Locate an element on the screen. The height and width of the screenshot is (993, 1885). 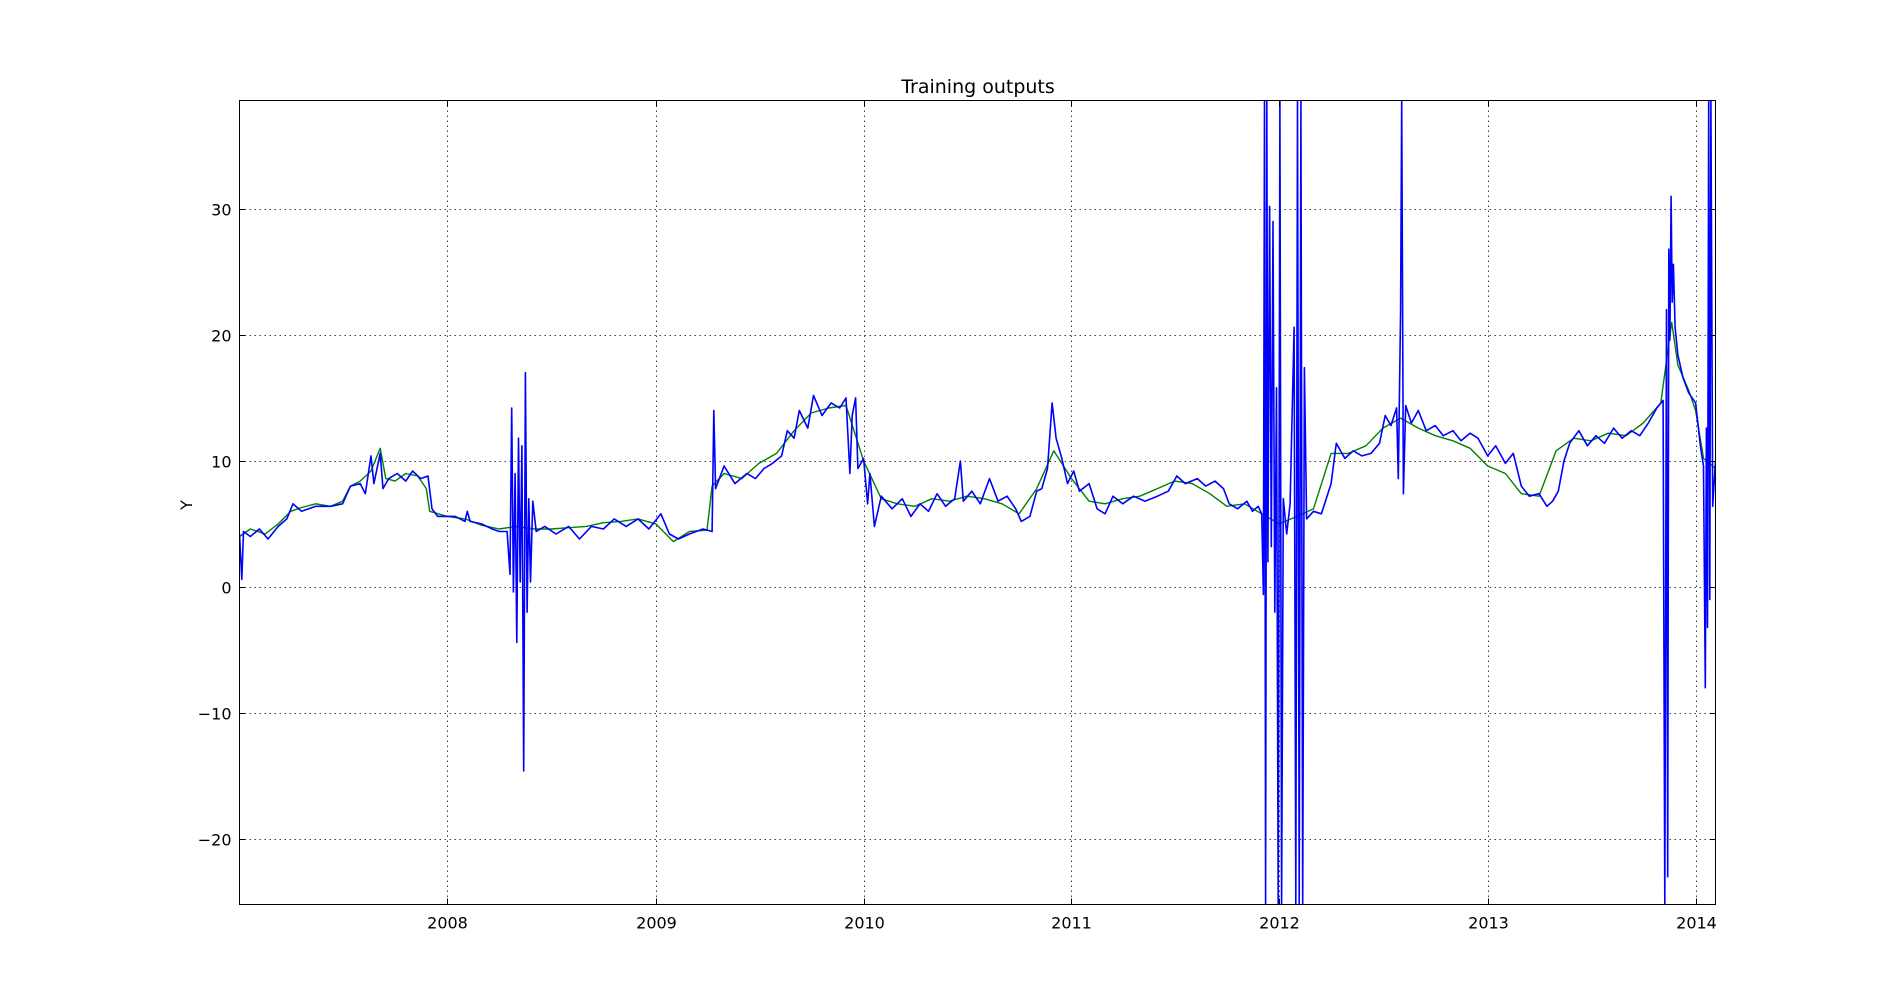
x-tick-label: 2008 is located at coordinates (447, 923).